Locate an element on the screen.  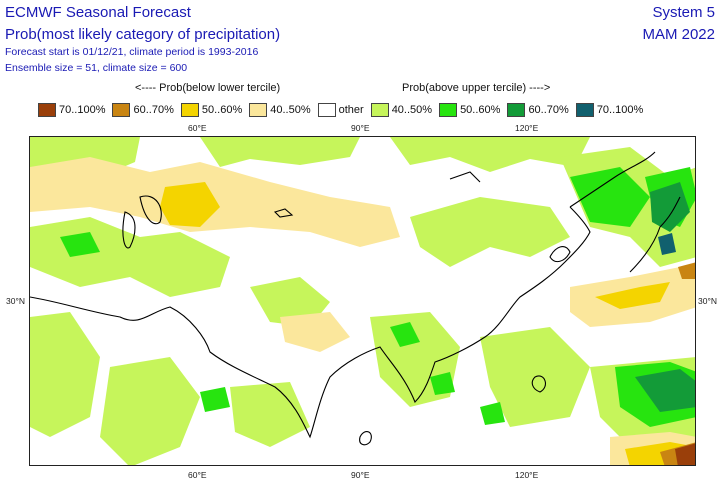
lon-label-top-60e: 60°E is located at coordinates (197, 128).